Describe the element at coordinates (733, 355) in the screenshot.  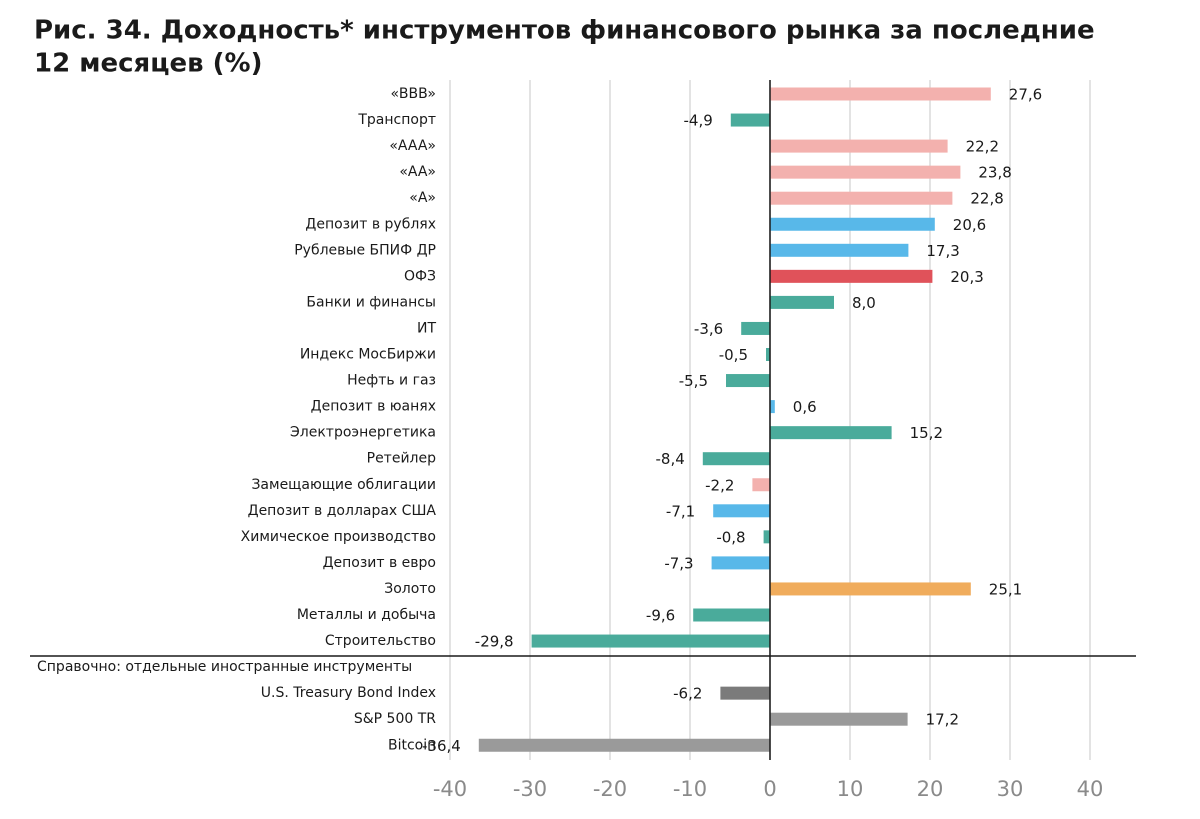
I see `value-label: -0,5` at that location.